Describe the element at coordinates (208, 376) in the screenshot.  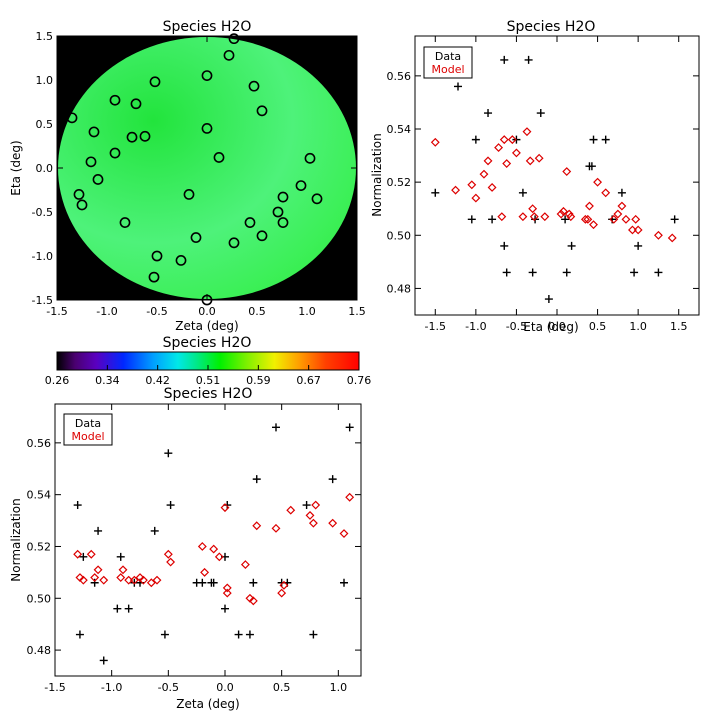
I see `colorbar-ticks: 0.26 0.34 0.42 0.51 0.59 0.67 0.76` at that location.